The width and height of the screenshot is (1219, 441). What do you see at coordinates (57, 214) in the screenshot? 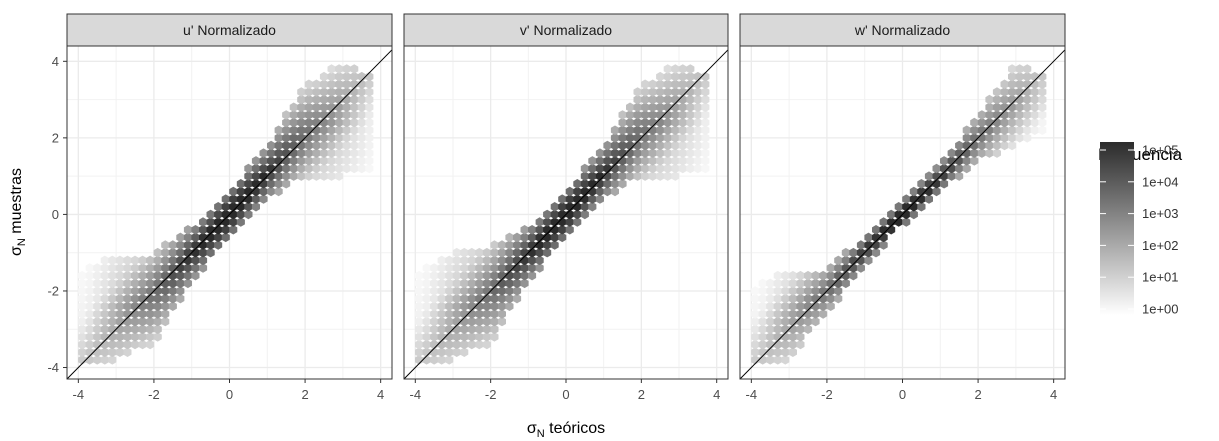
I see `y-axis-ticks: -4 -2 0 2 4` at bounding box center [57, 214].